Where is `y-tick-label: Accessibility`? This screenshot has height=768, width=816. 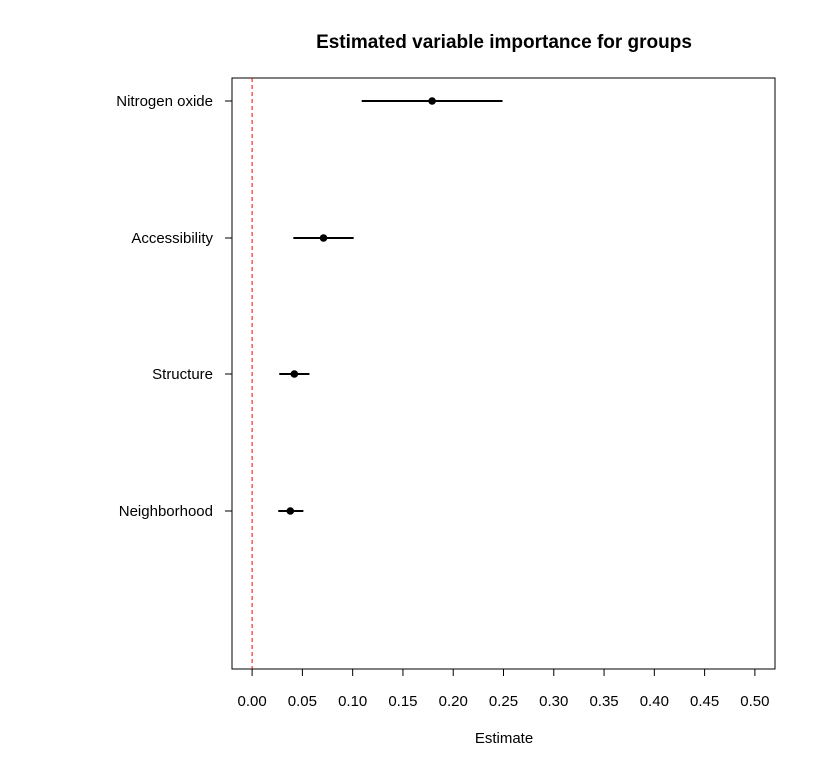
y-tick-label: Accessibility is located at coordinates (172, 238).